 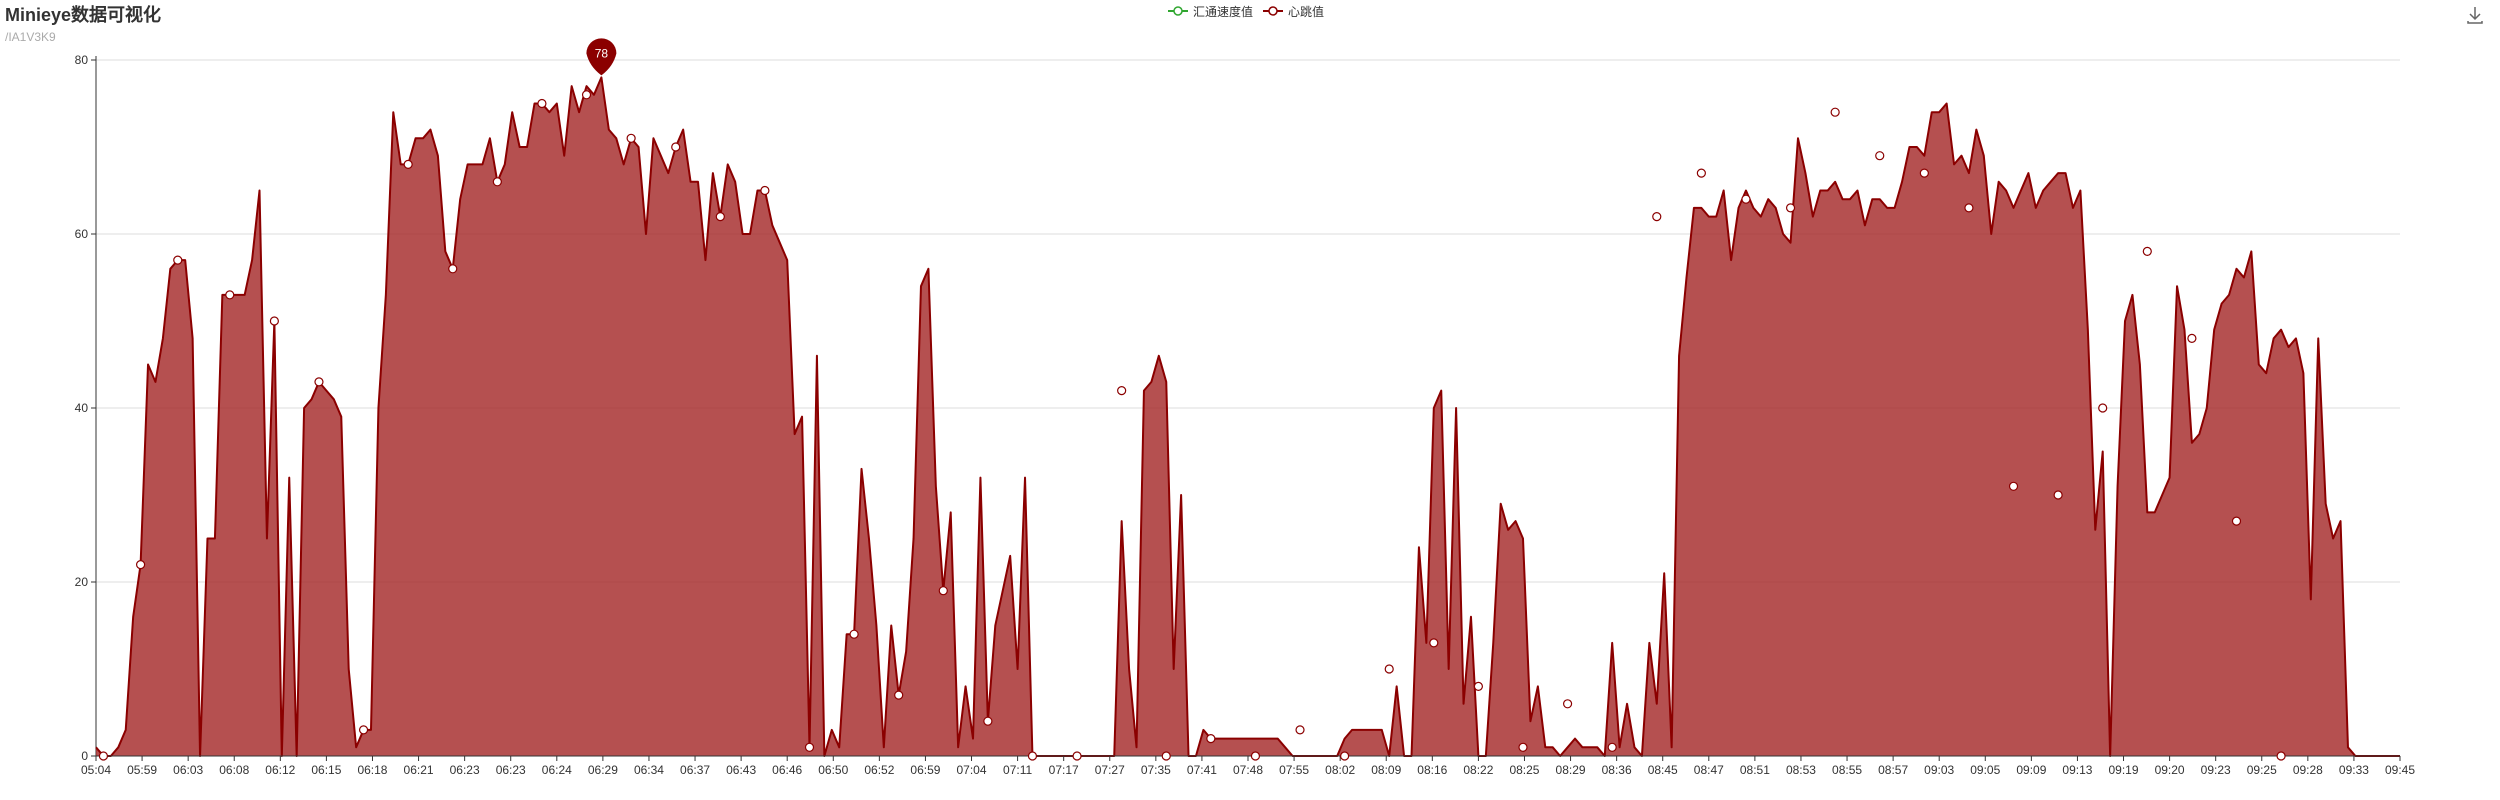 What do you see at coordinates (82, 234) in the screenshot?
I see `y-tick-label: 60` at bounding box center [82, 234].